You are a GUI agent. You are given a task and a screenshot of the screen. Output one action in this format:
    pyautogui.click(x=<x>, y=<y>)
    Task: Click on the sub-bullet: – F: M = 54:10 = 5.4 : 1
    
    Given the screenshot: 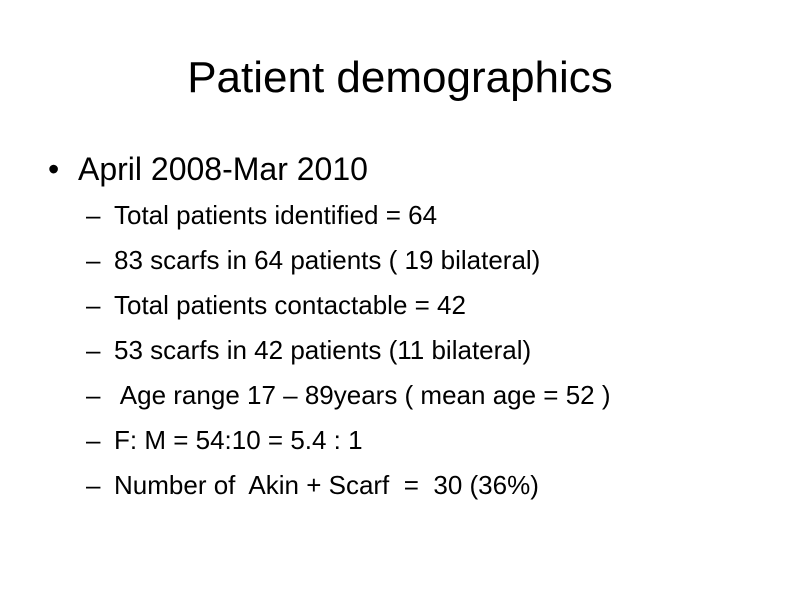 What is the action you would take?
    pyautogui.click(x=348, y=445)
    